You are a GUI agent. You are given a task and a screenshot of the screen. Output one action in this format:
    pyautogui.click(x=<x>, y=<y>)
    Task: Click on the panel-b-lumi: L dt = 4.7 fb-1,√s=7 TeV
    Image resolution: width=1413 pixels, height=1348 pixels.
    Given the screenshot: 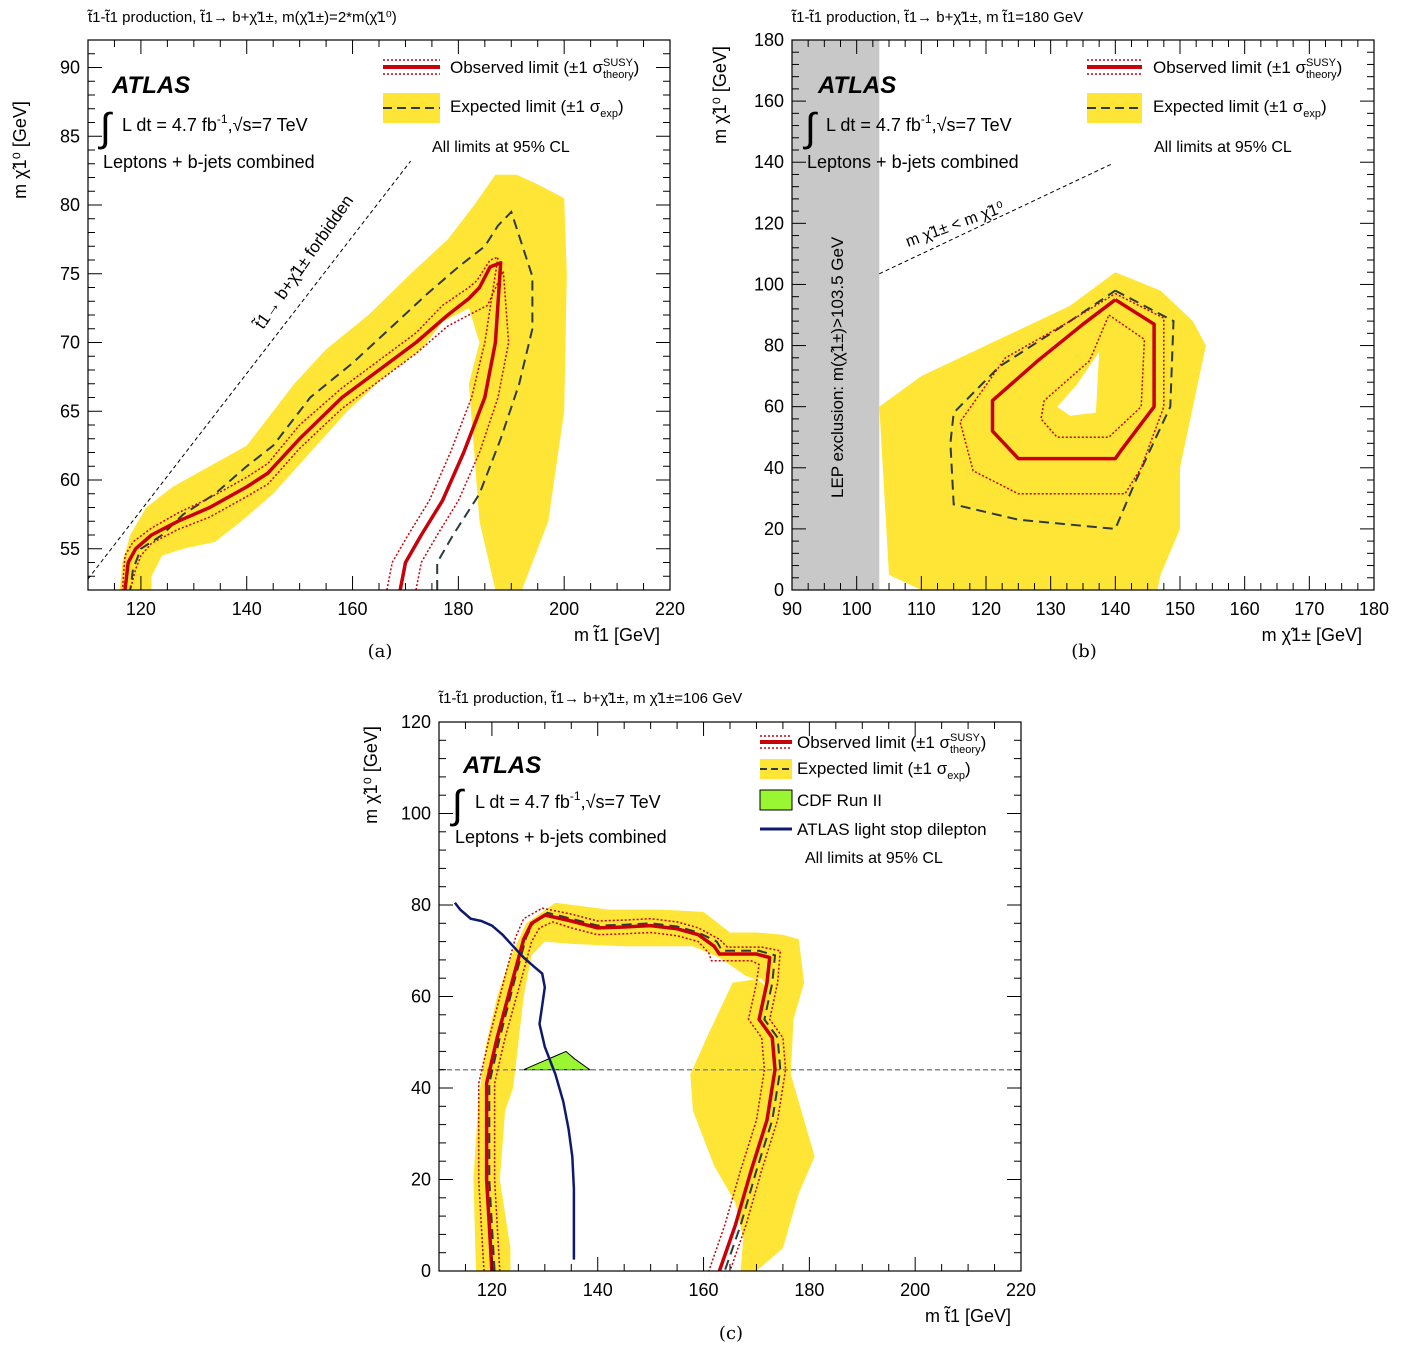 What is the action you would take?
    pyautogui.click(x=919, y=123)
    